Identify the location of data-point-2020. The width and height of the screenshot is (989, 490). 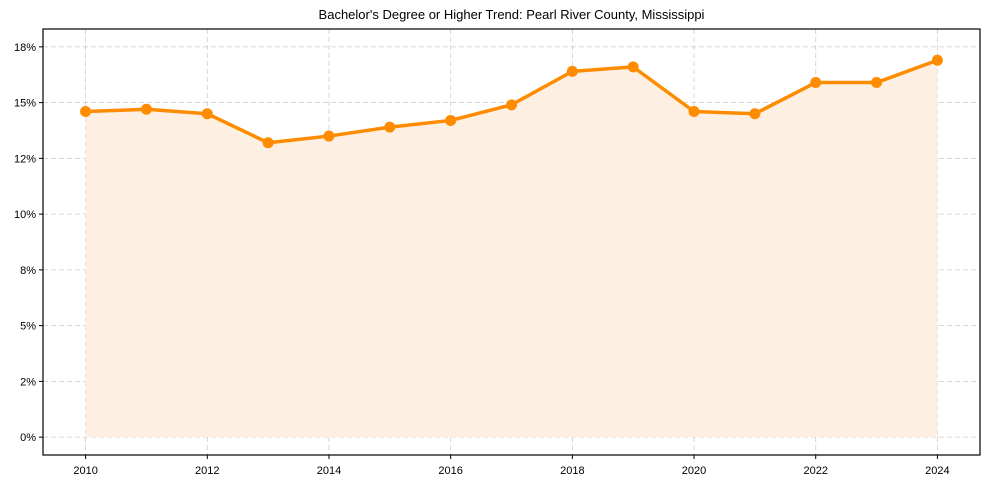
(694, 112).